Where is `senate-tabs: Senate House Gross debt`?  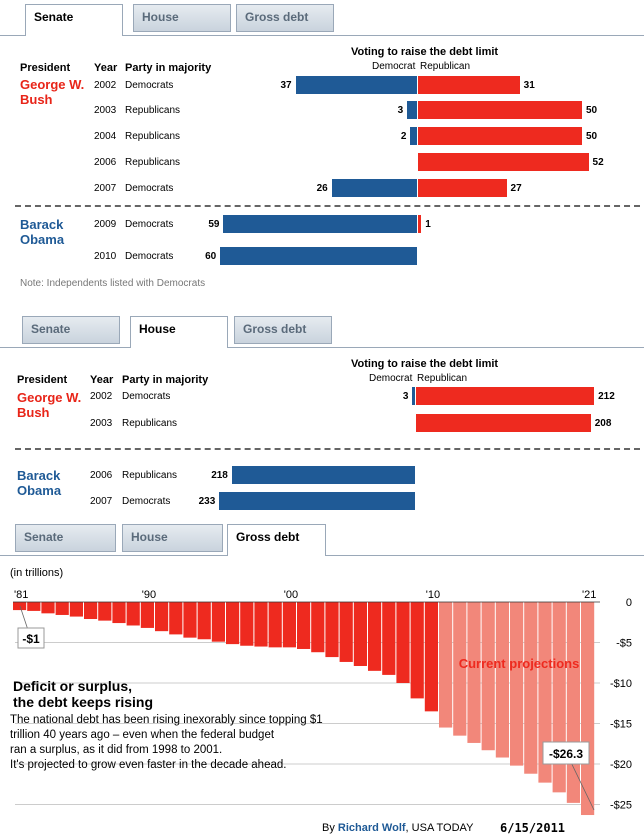 senate-tabs: Senate House Gross debt is located at coordinates (322, 18).